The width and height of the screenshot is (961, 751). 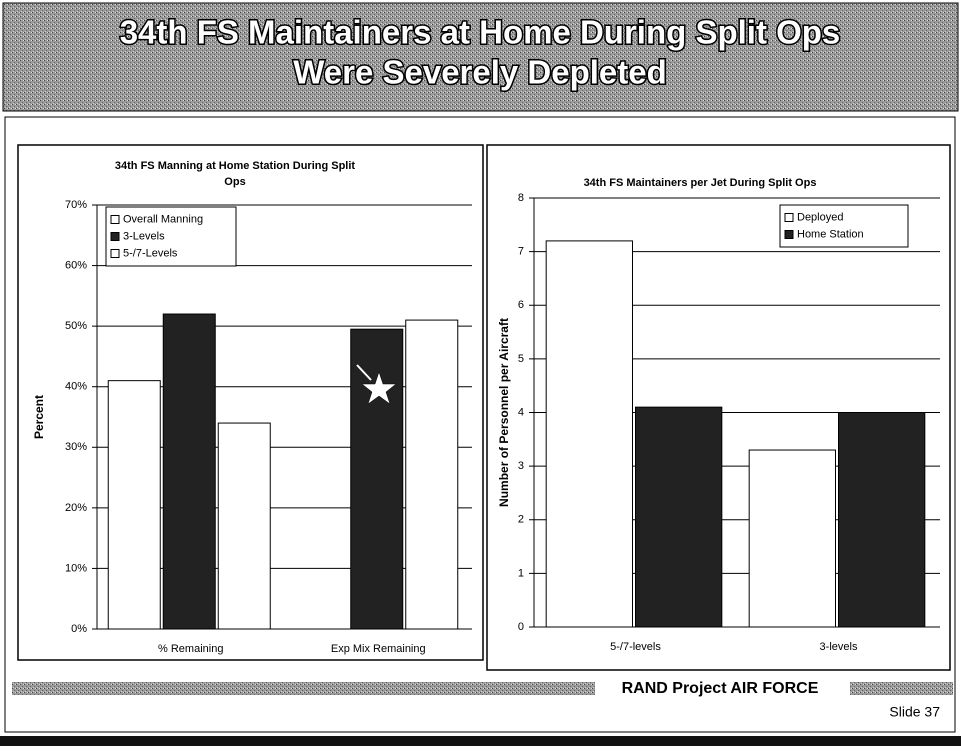 What do you see at coordinates (521, 520) in the screenshot?
I see `y-tick-label: 2` at bounding box center [521, 520].